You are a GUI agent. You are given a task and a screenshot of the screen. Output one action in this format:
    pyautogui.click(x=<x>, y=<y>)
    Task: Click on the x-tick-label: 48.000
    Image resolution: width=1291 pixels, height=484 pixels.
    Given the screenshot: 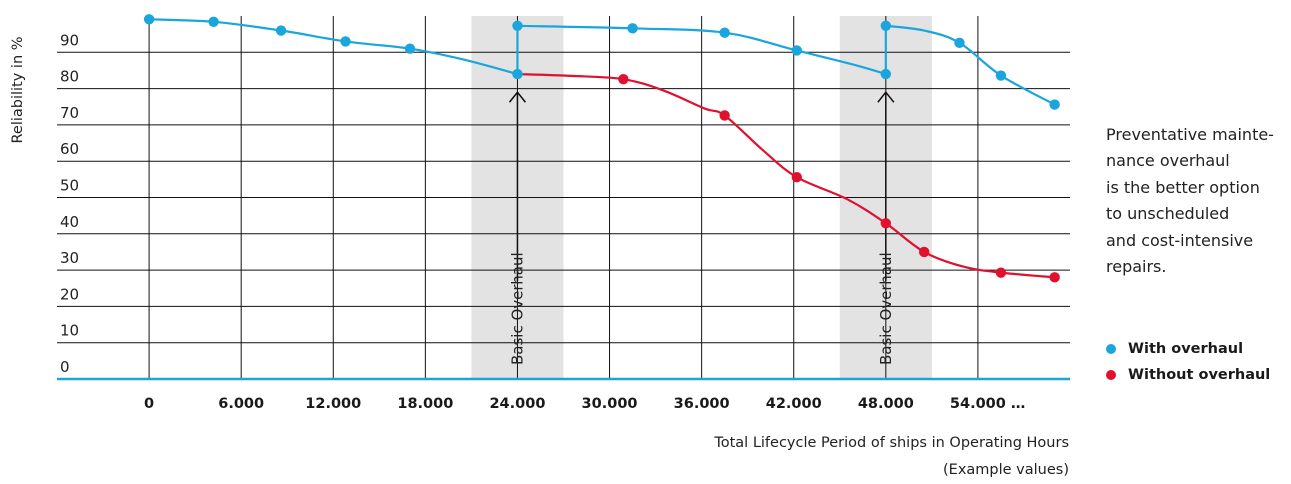 What is the action you would take?
    pyautogui.click(x=886, y=404)
    